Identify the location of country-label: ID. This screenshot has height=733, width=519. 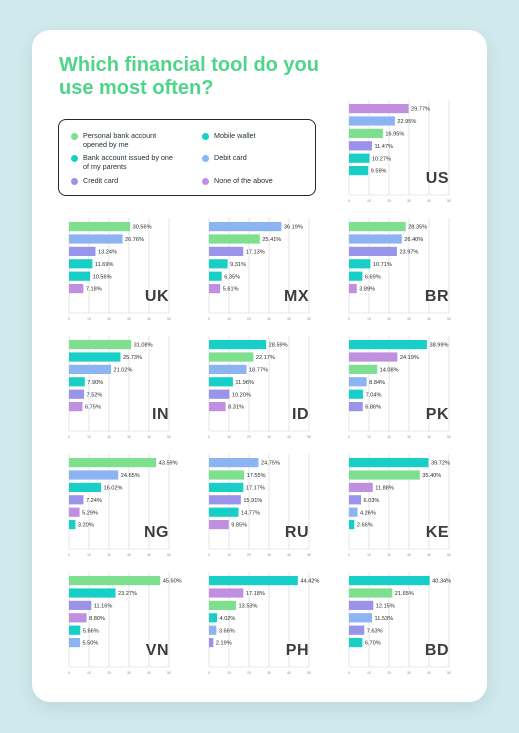
(300, 414).